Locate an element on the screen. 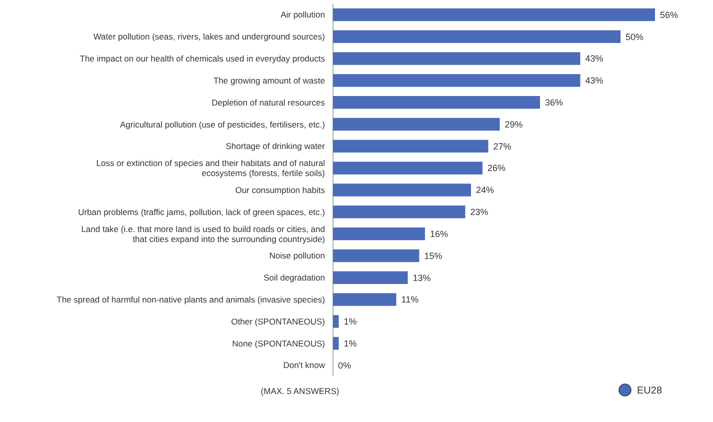 Image resolution: width=713 pixels, height=422 pixels. y-tick-label: Loss or extinction of species and their habitats and of natural ecosystems (forests, fertile soils) is located at coordinates (211, 168).